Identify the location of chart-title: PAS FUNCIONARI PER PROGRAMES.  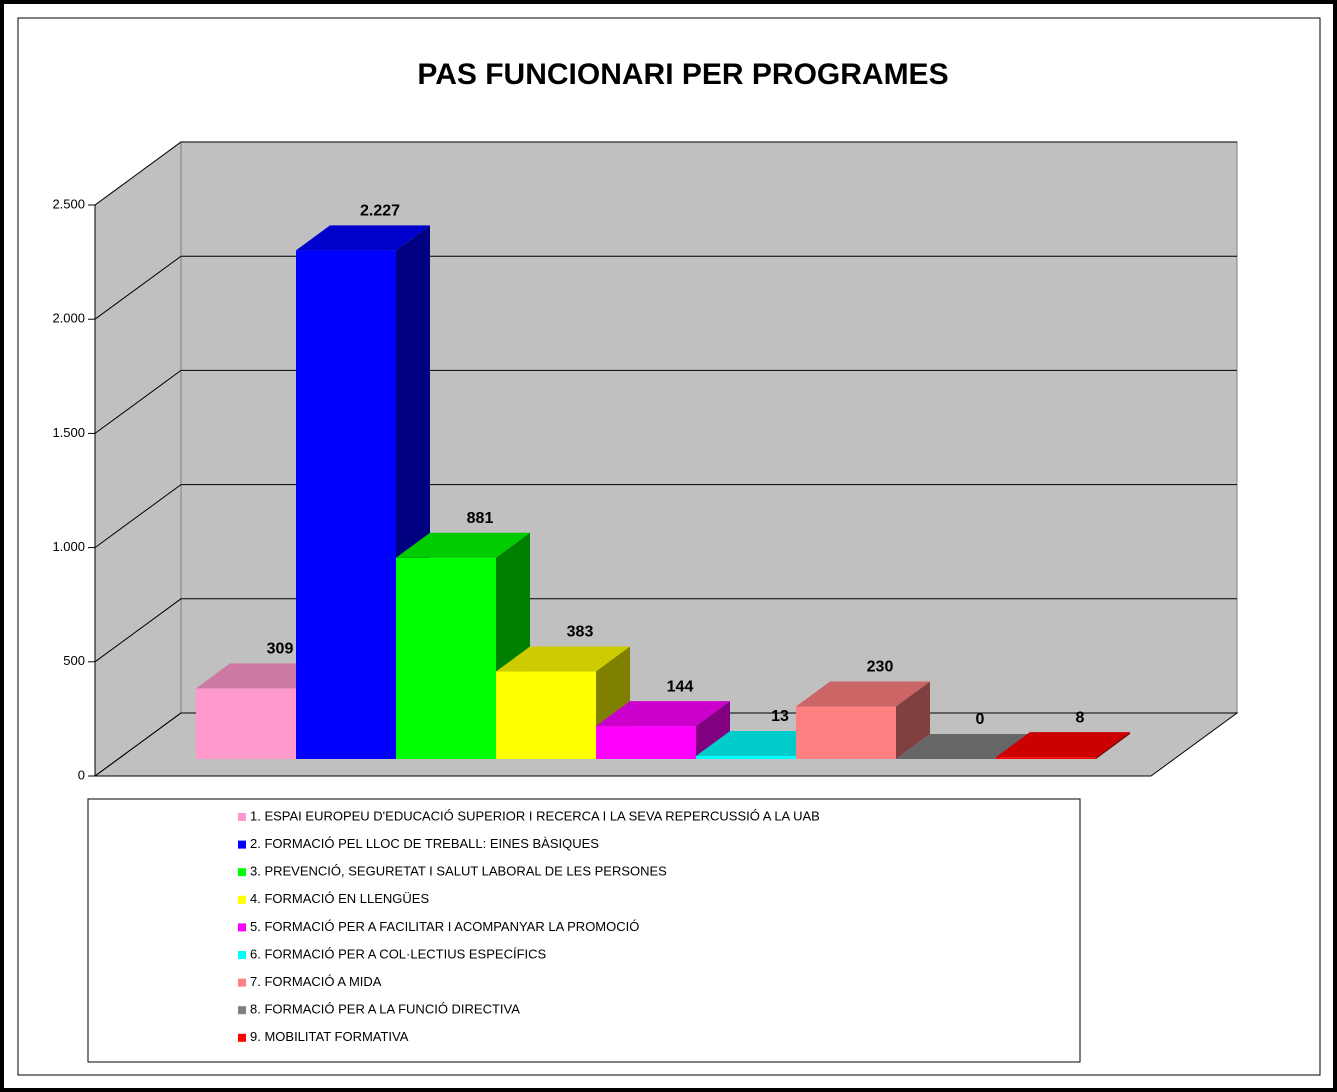
(682, 74).